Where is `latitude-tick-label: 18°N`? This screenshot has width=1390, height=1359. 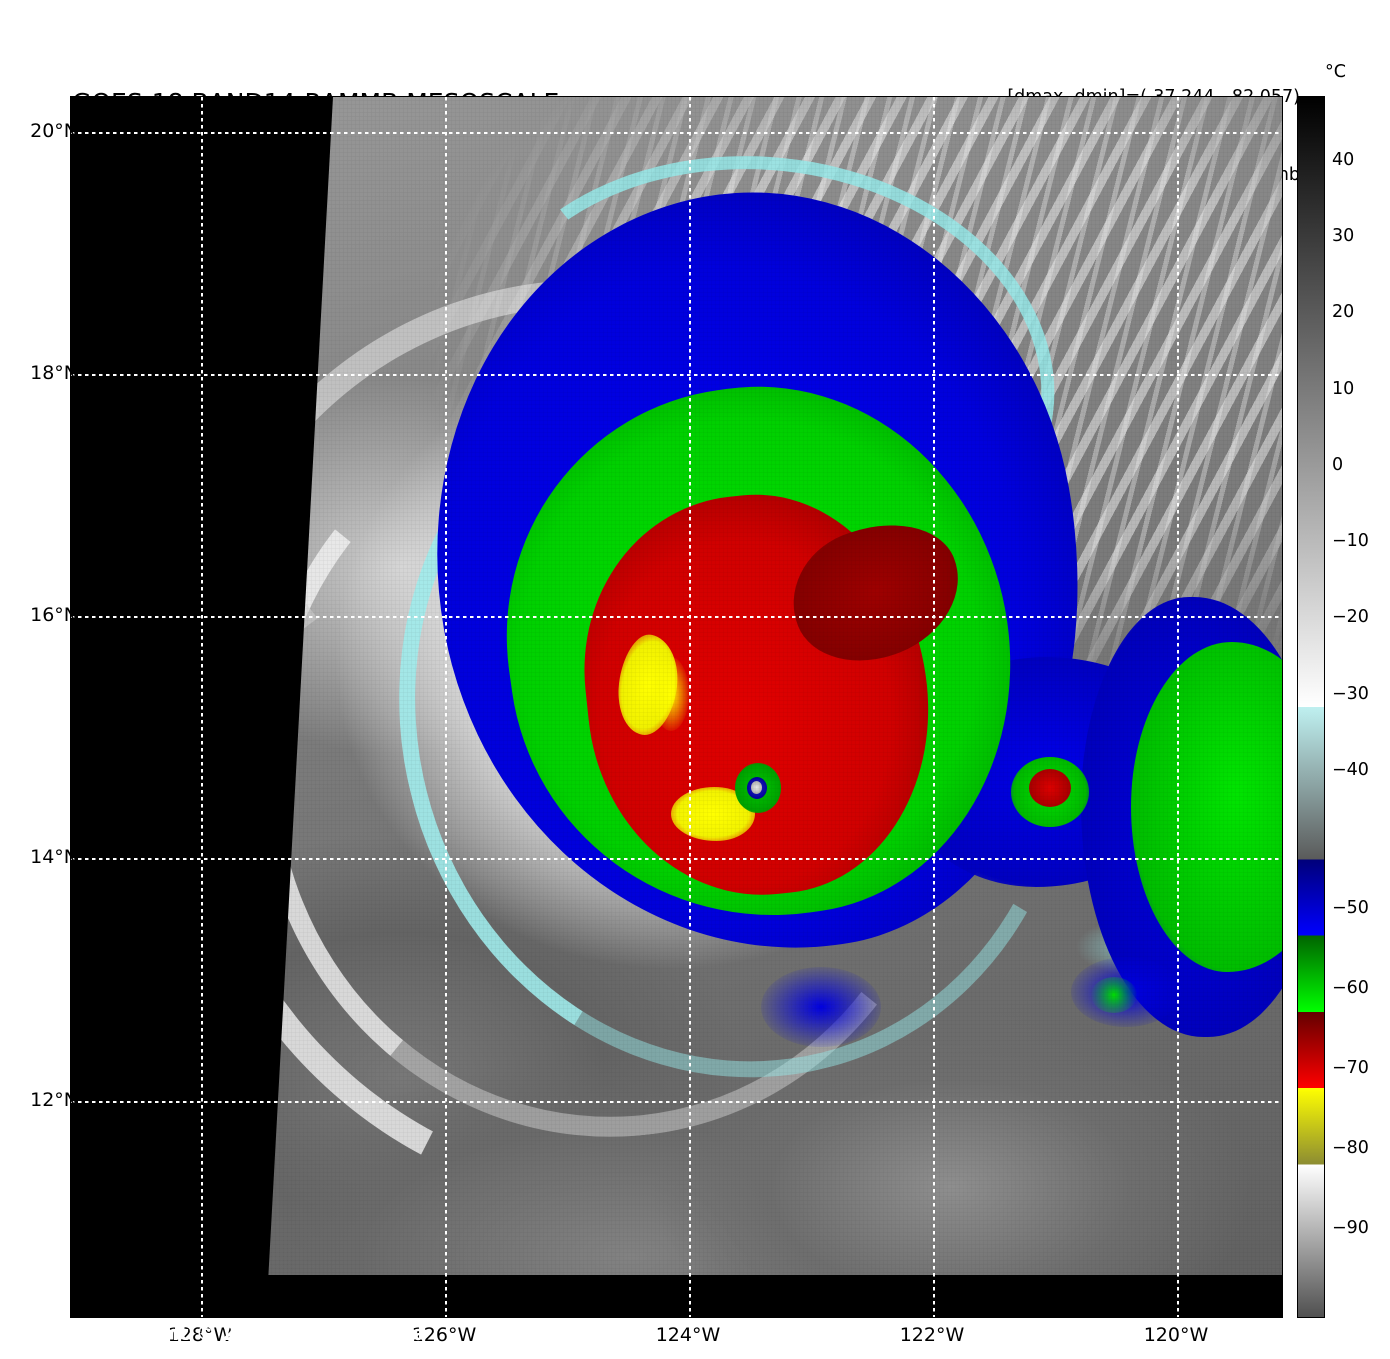
latitude-tick-label: 18°N is located at coordinates (54, 373).